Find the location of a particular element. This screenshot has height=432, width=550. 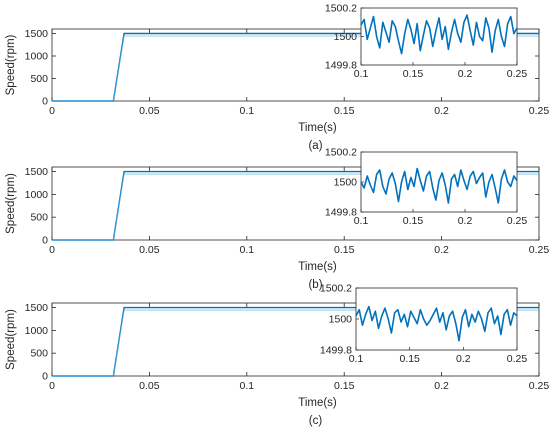

panel-caption: (b) is located at coordinates (315, 285).